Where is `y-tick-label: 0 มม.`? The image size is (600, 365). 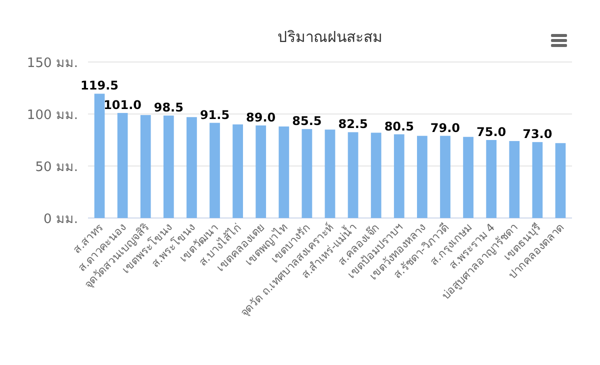 y-tick-label: 0 มม. is located at coordinates (60, 219).